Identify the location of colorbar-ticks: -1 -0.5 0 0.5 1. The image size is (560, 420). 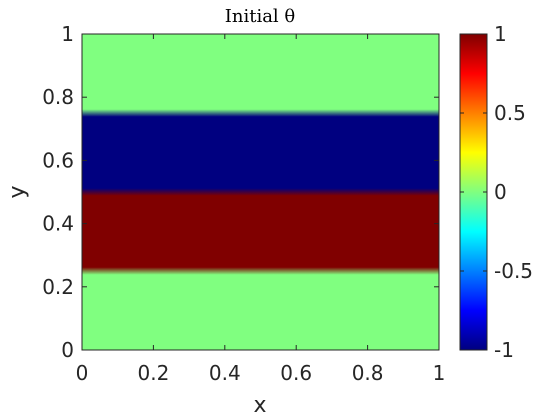
(496, 192).